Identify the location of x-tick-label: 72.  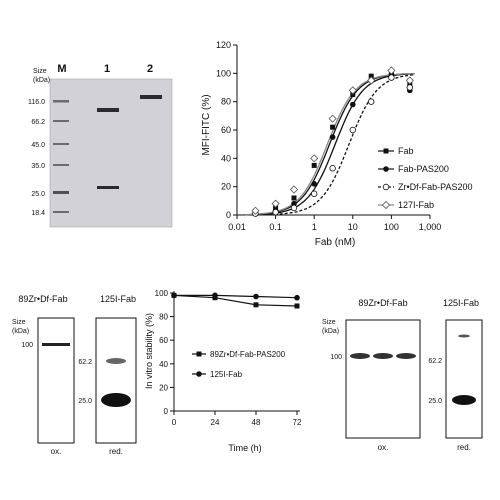
(297, 422).